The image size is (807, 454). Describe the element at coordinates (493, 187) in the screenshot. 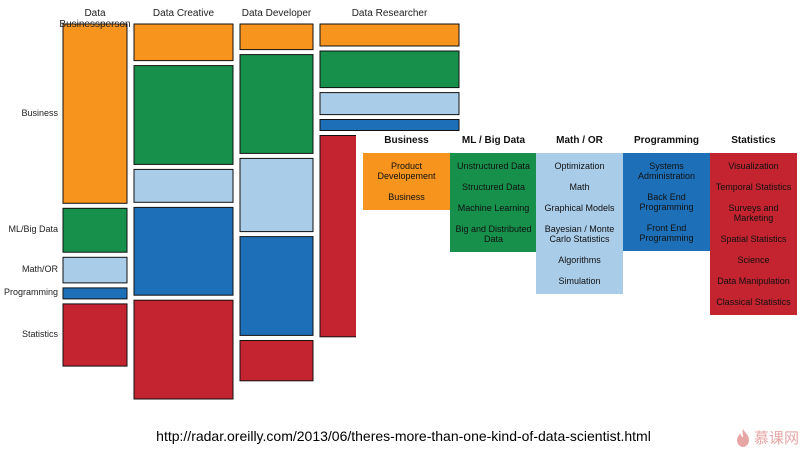

I see `skill-item: Structured Data` at that location.